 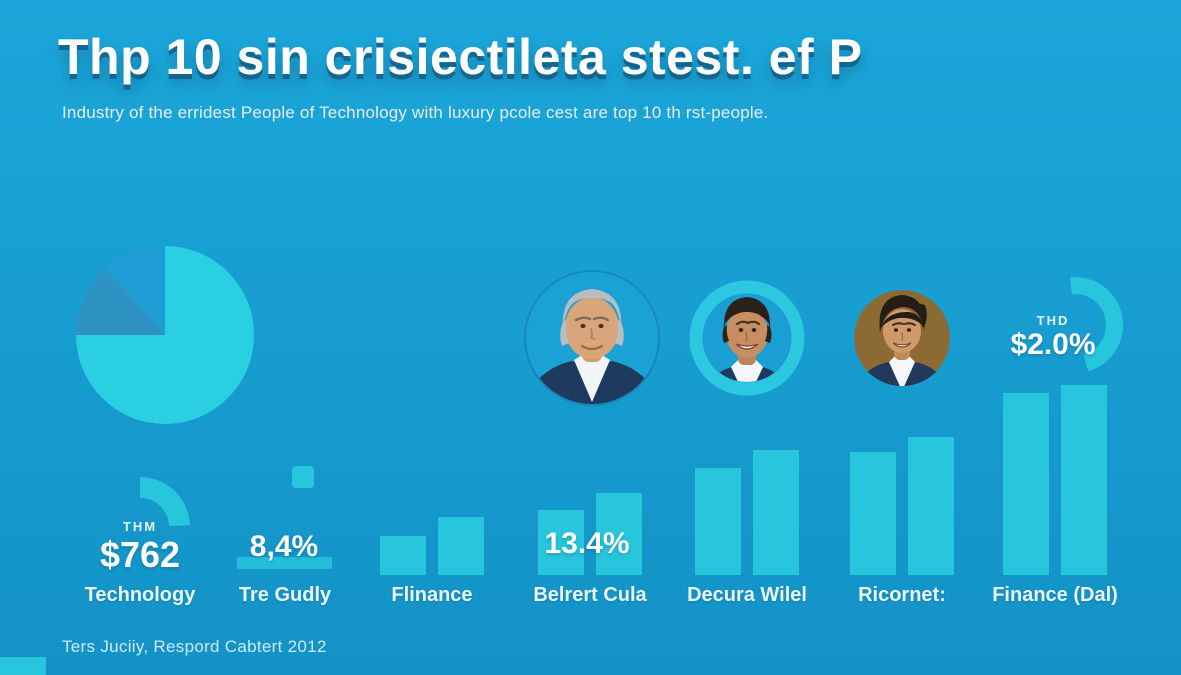 I want to click on stat-tre: 8,4%, so click(x=284, y=547).